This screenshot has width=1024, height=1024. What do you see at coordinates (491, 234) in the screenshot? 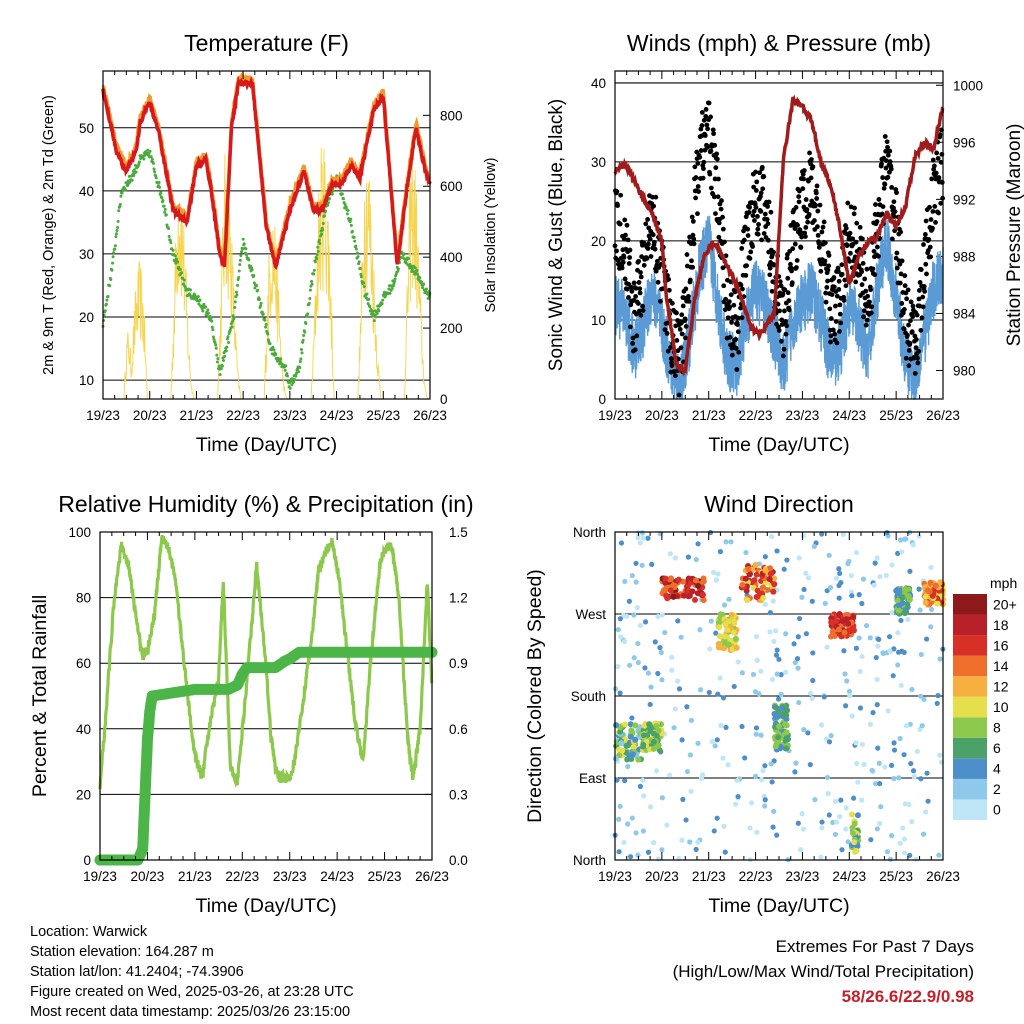
I see `y2-axis-label: Solar Insolation (Yellow)` at bounding box center [491, 234].